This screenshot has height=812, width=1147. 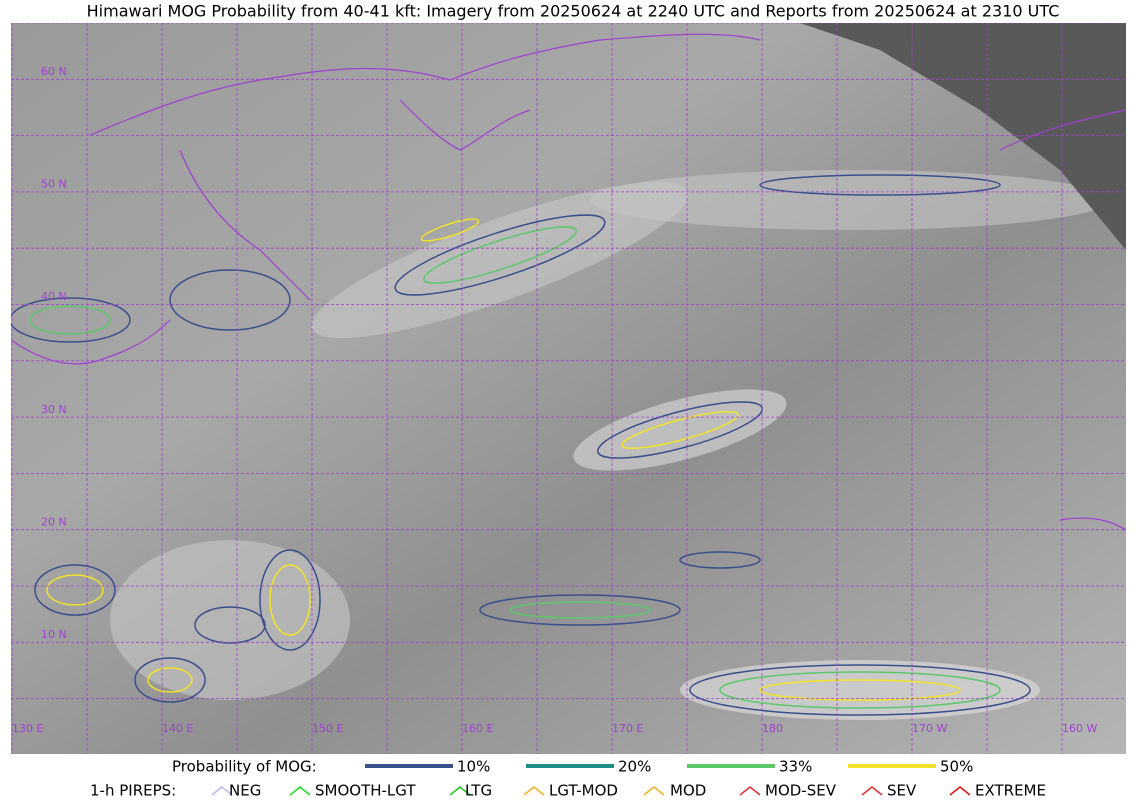 What do you see at coordinates (27, 728) in the screenshot?
I see `lon-label: 130 E` at bounding box center [27, 728].